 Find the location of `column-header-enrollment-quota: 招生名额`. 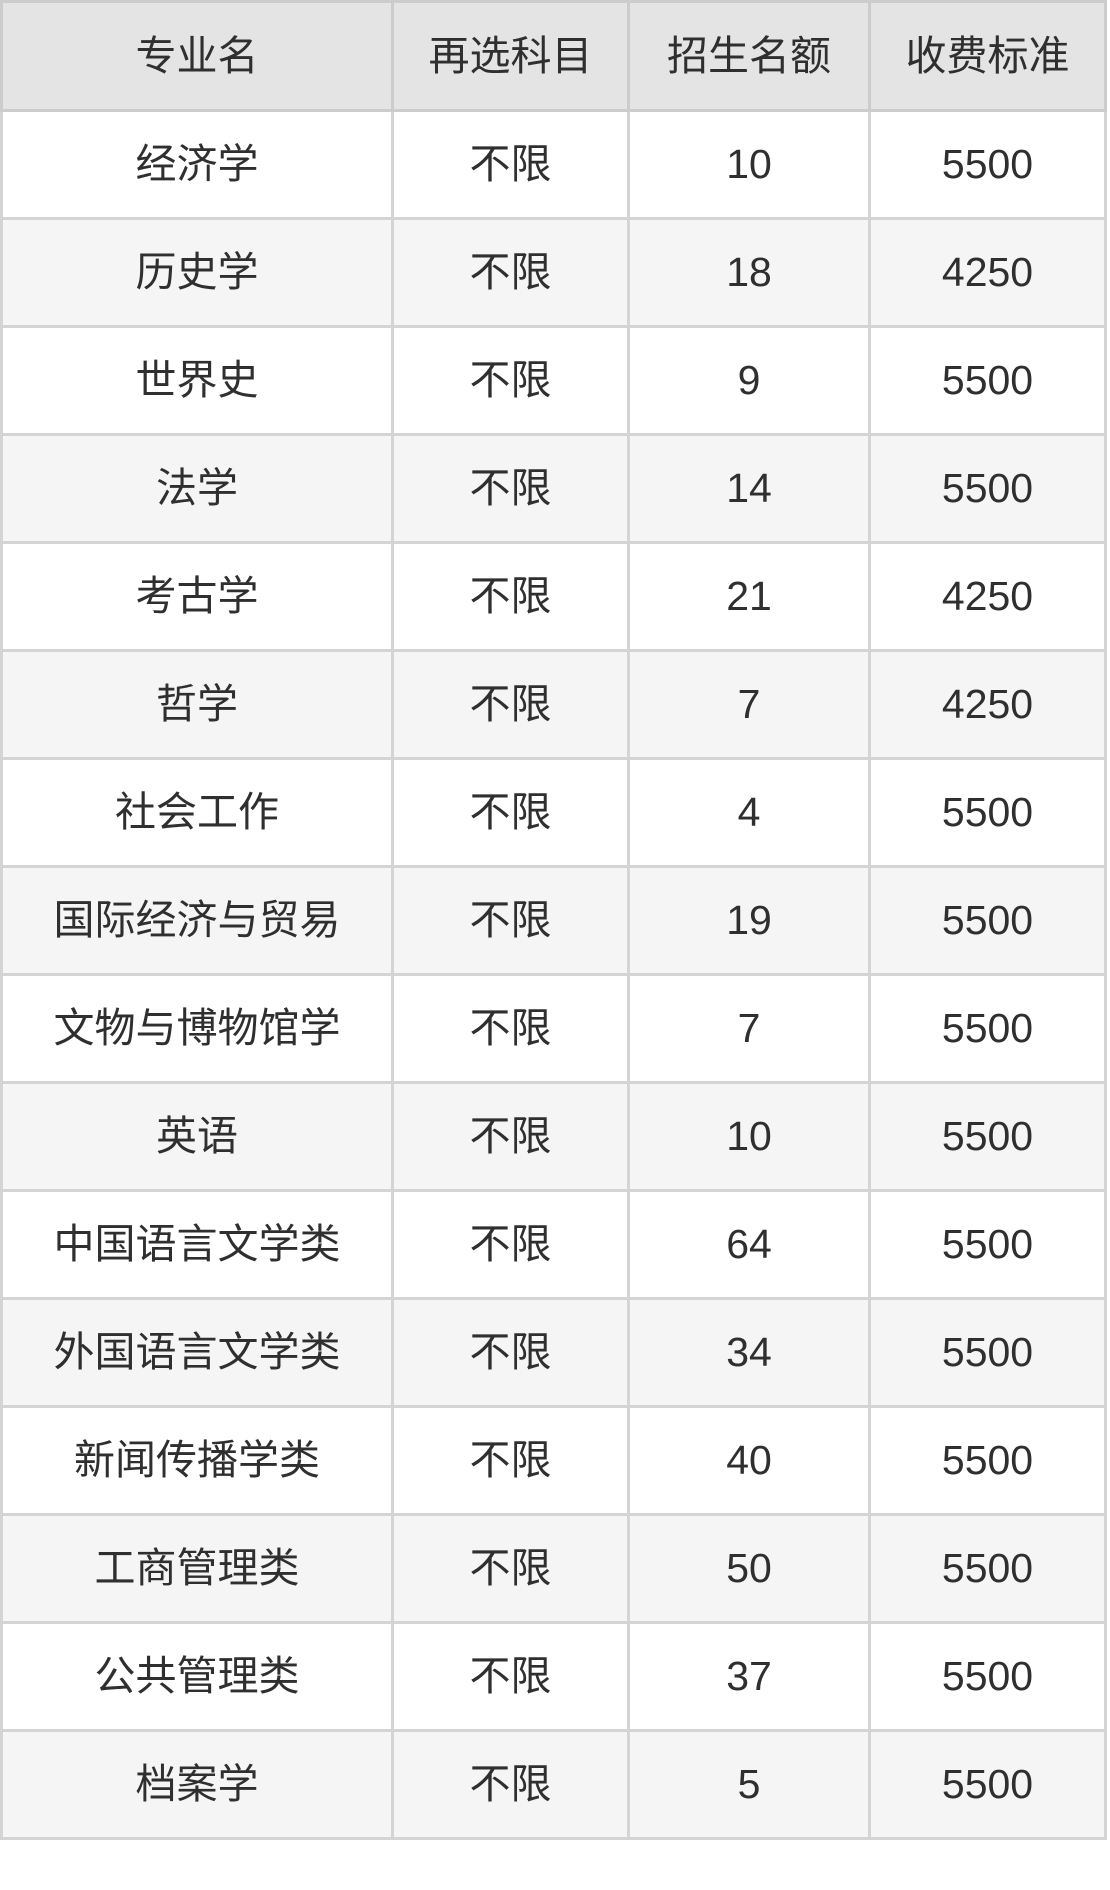

column-header-enrollment-quota: 招生名额 is located at coordinates (749, 56).